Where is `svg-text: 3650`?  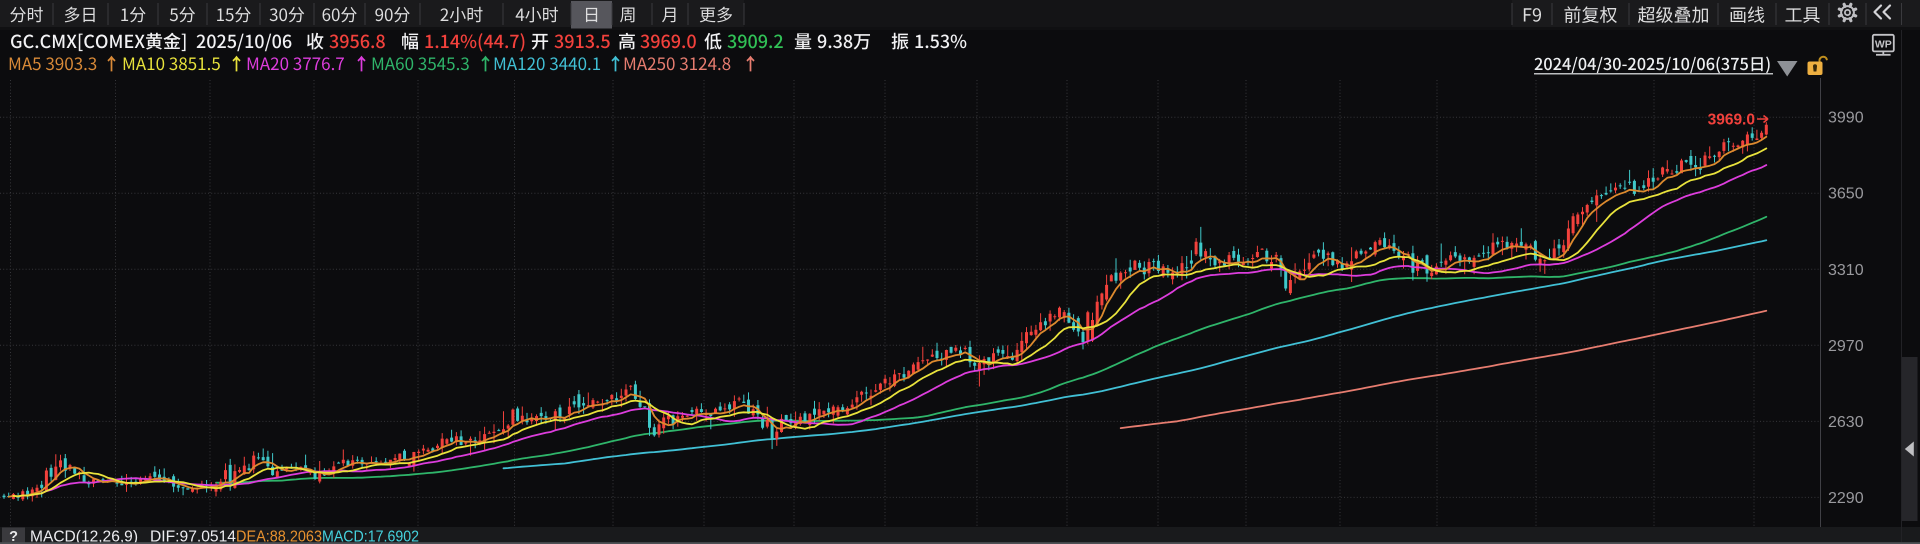 svg-text: 3650 is located at coordinates (1846, 194).